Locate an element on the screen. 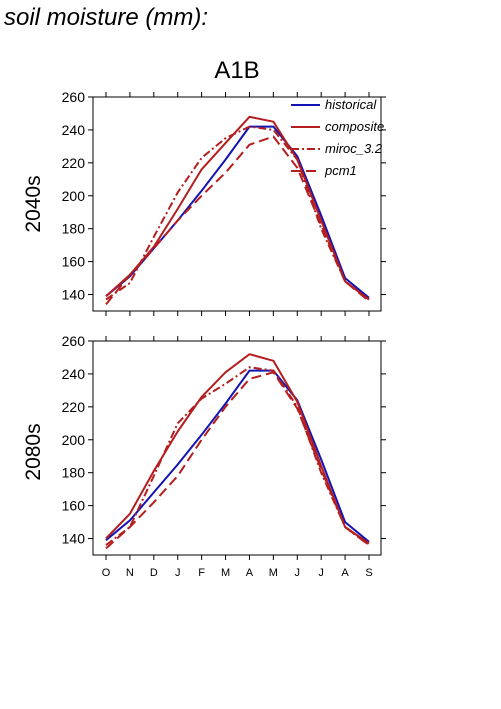 This screenshot has height=709, width=501. series-line-composite is located at coordinates (237, 449).